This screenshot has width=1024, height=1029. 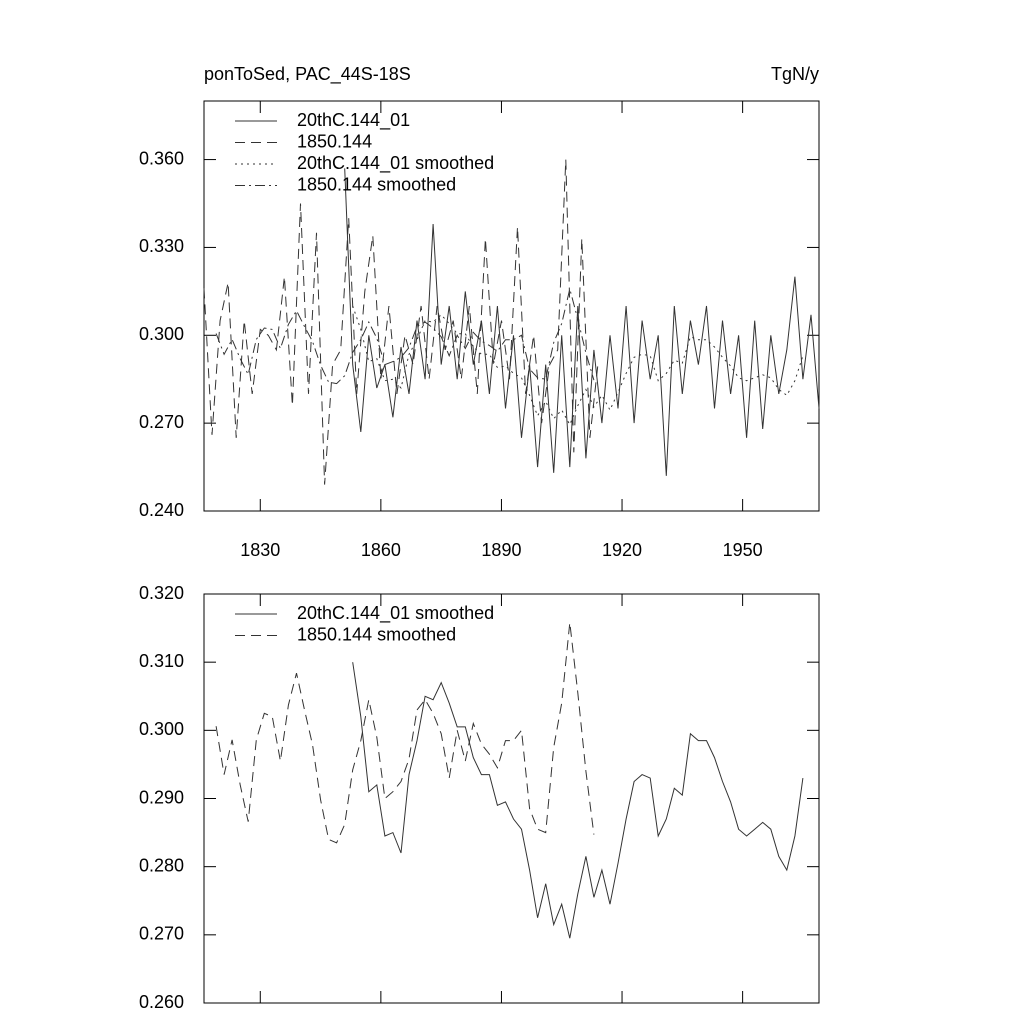 What do you see at coordinates (743, 550) in the screenshot?
I see `x-tick-label: 1950` at bounding box center [743, 550].